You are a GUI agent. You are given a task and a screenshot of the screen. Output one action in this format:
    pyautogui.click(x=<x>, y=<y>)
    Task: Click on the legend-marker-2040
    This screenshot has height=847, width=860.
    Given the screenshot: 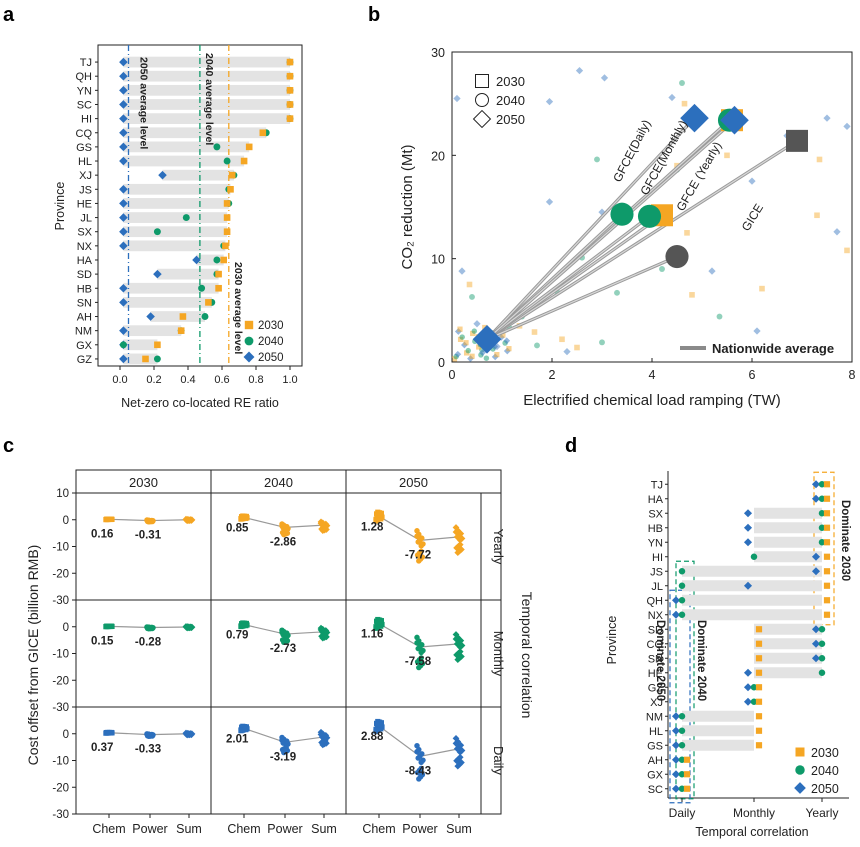 What is the action you would take?
    pyautogui.click(x=249, y=341)
    